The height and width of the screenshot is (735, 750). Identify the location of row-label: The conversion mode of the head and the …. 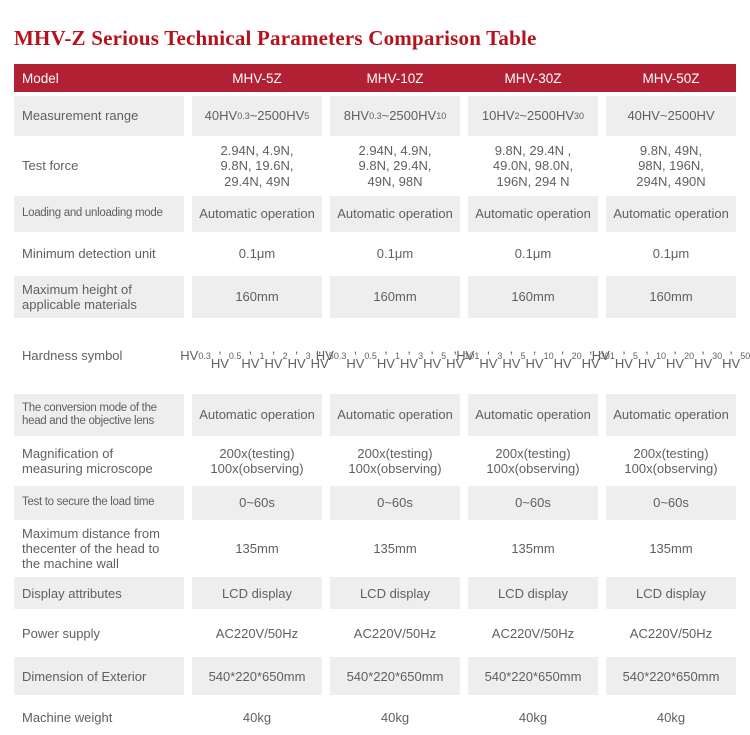
(99, 415).